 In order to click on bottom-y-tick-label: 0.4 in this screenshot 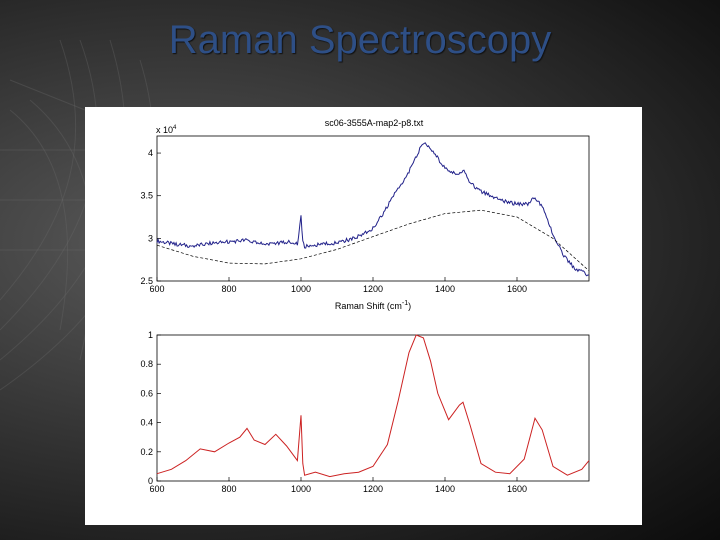, I will do `click(146, 423)`.